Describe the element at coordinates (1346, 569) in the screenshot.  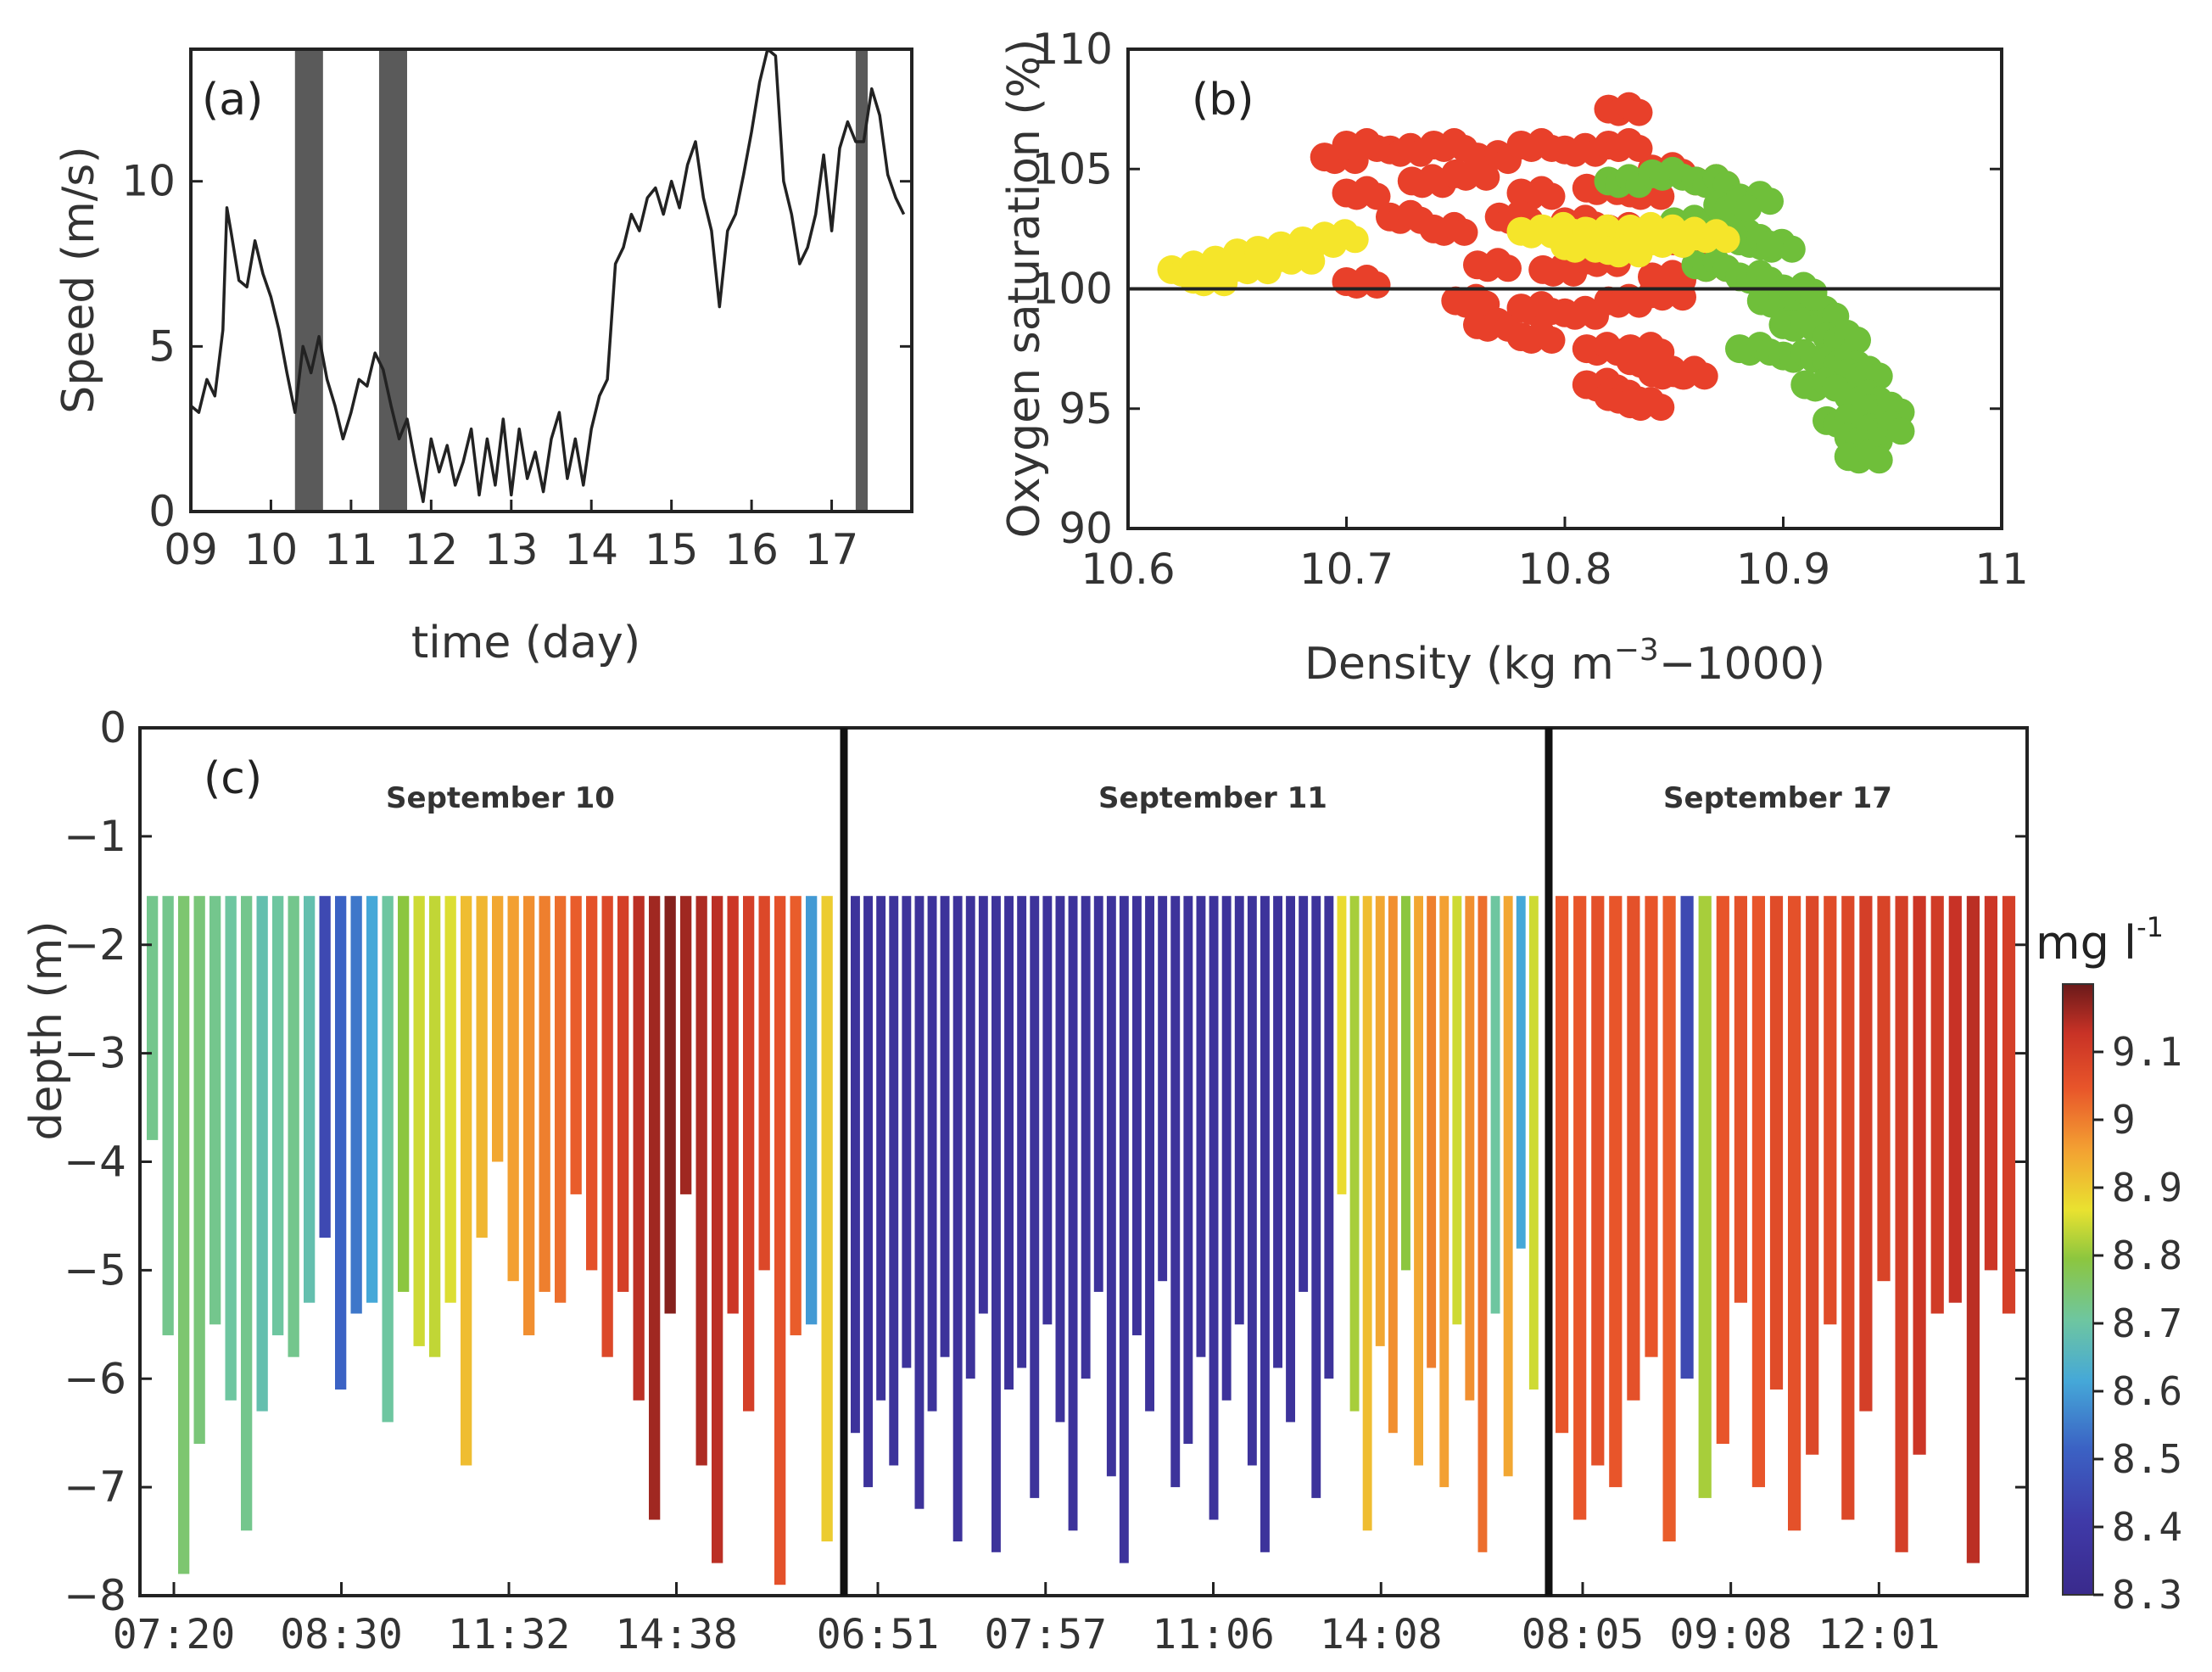
I see `oxygen-x-tick-label: 10.7` at that location.